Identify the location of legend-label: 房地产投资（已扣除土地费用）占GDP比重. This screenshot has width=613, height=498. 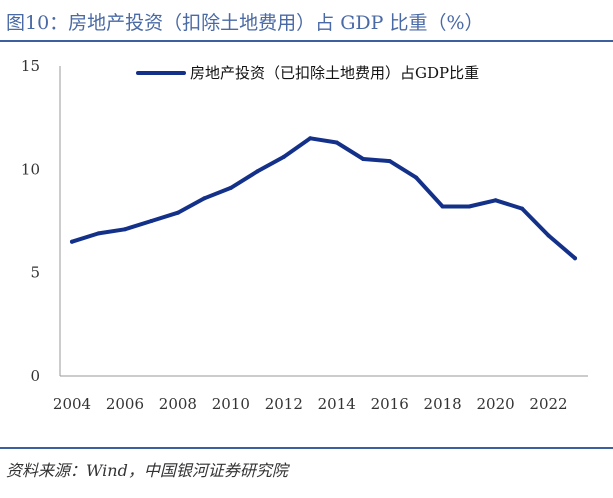
(334, 73).